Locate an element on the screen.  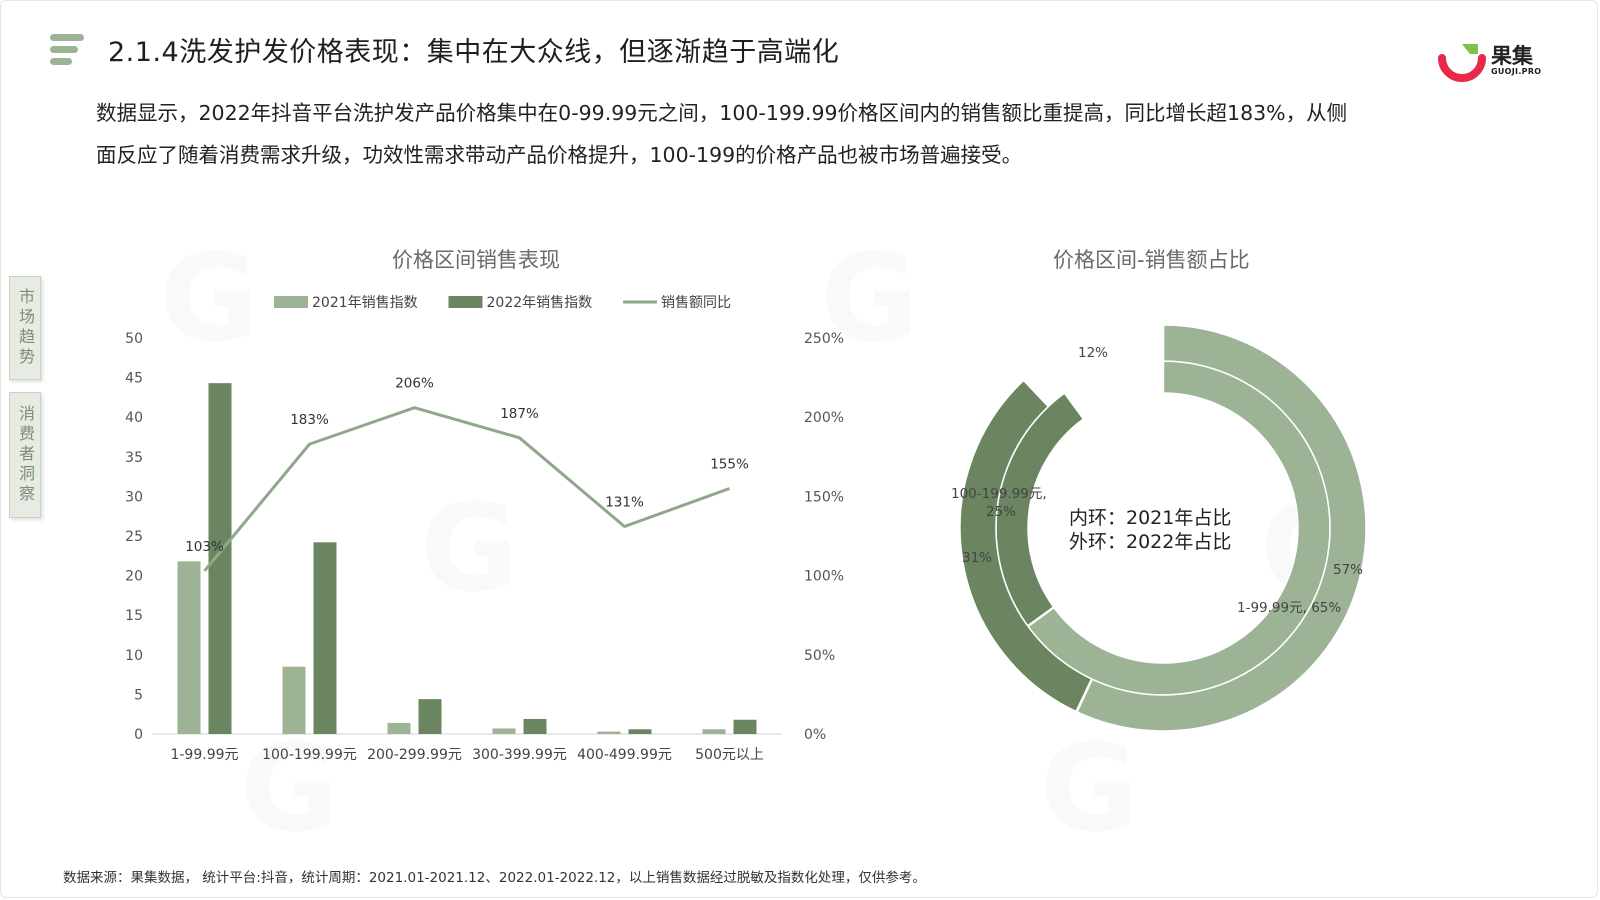
donut-label-outer: 31% is located at coordinates (977, 558).